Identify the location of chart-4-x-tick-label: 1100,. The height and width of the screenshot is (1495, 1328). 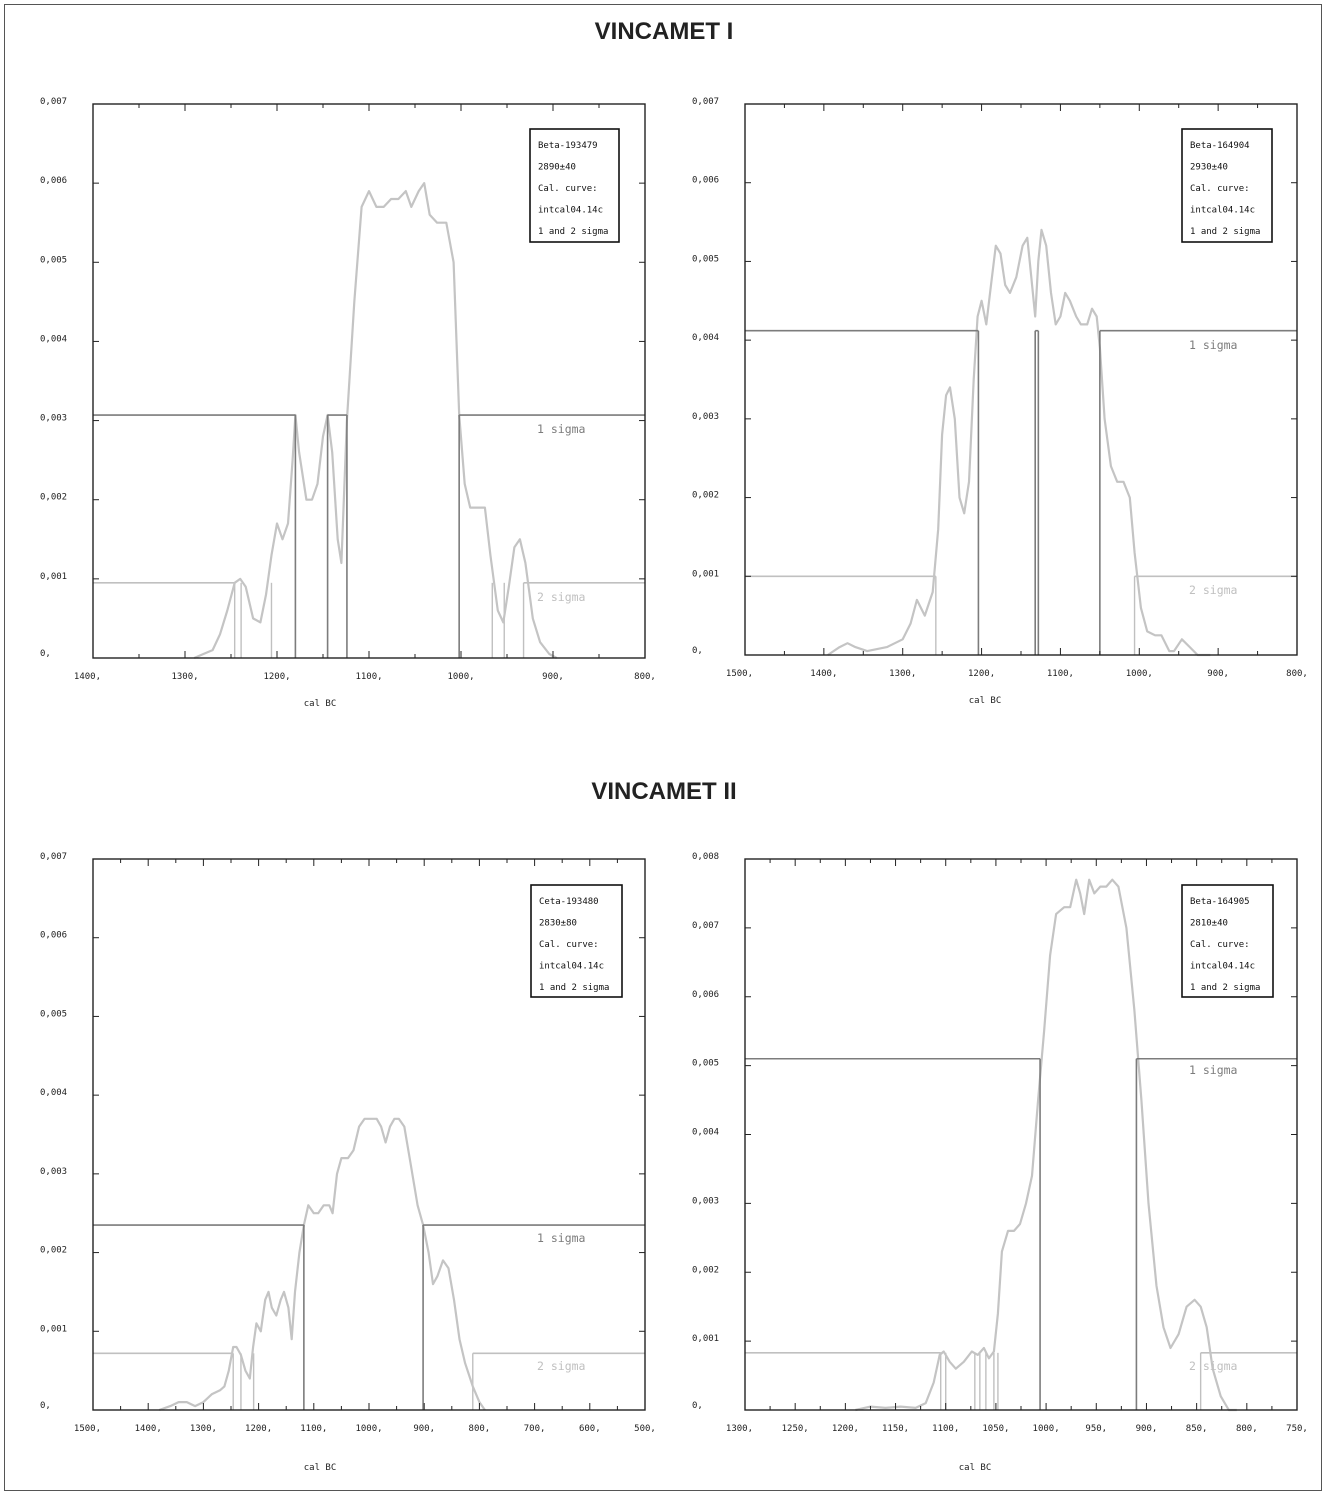
(945, 1429).